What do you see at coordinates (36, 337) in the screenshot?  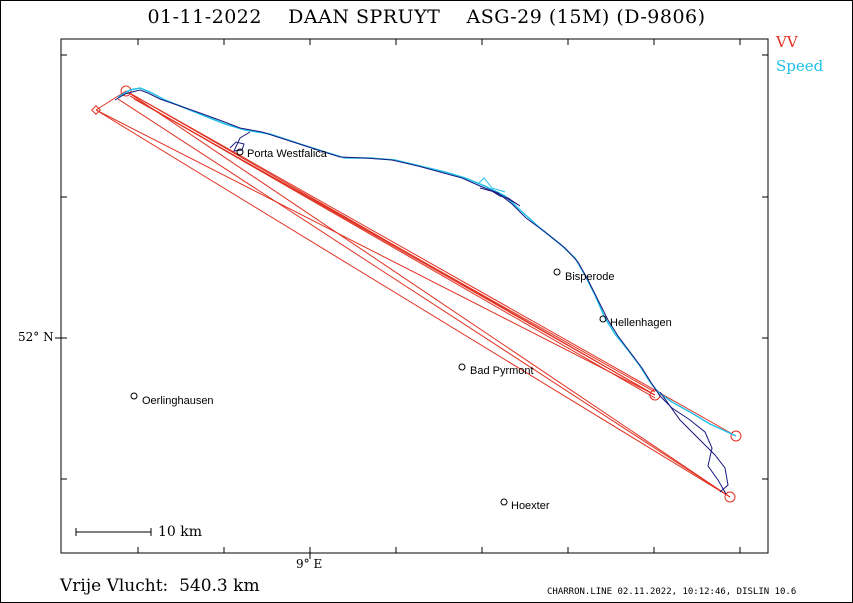 I see `latitude-label: 52° N` at bounding box center [36, 337].